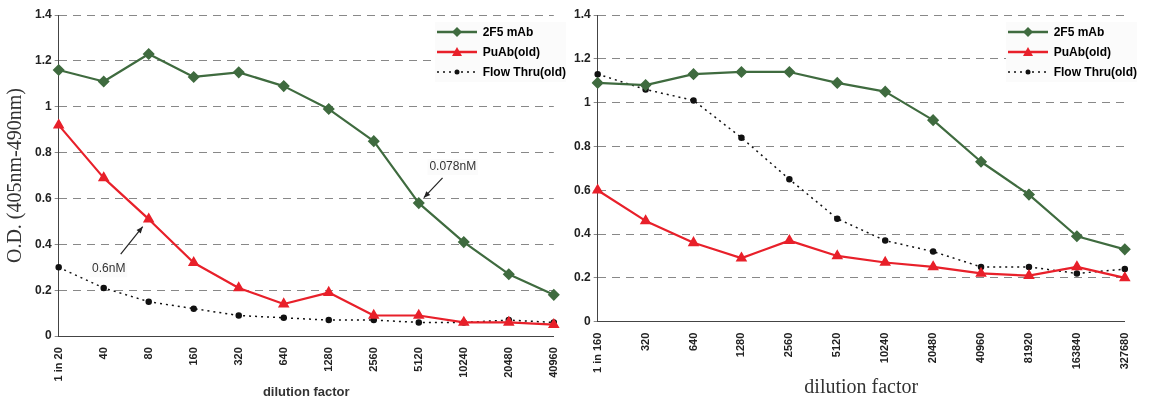  What do you see at coordinates (453, 166) in the screenshot?
I see `annotation: 0.078nM` at bounding box center [453, 166].